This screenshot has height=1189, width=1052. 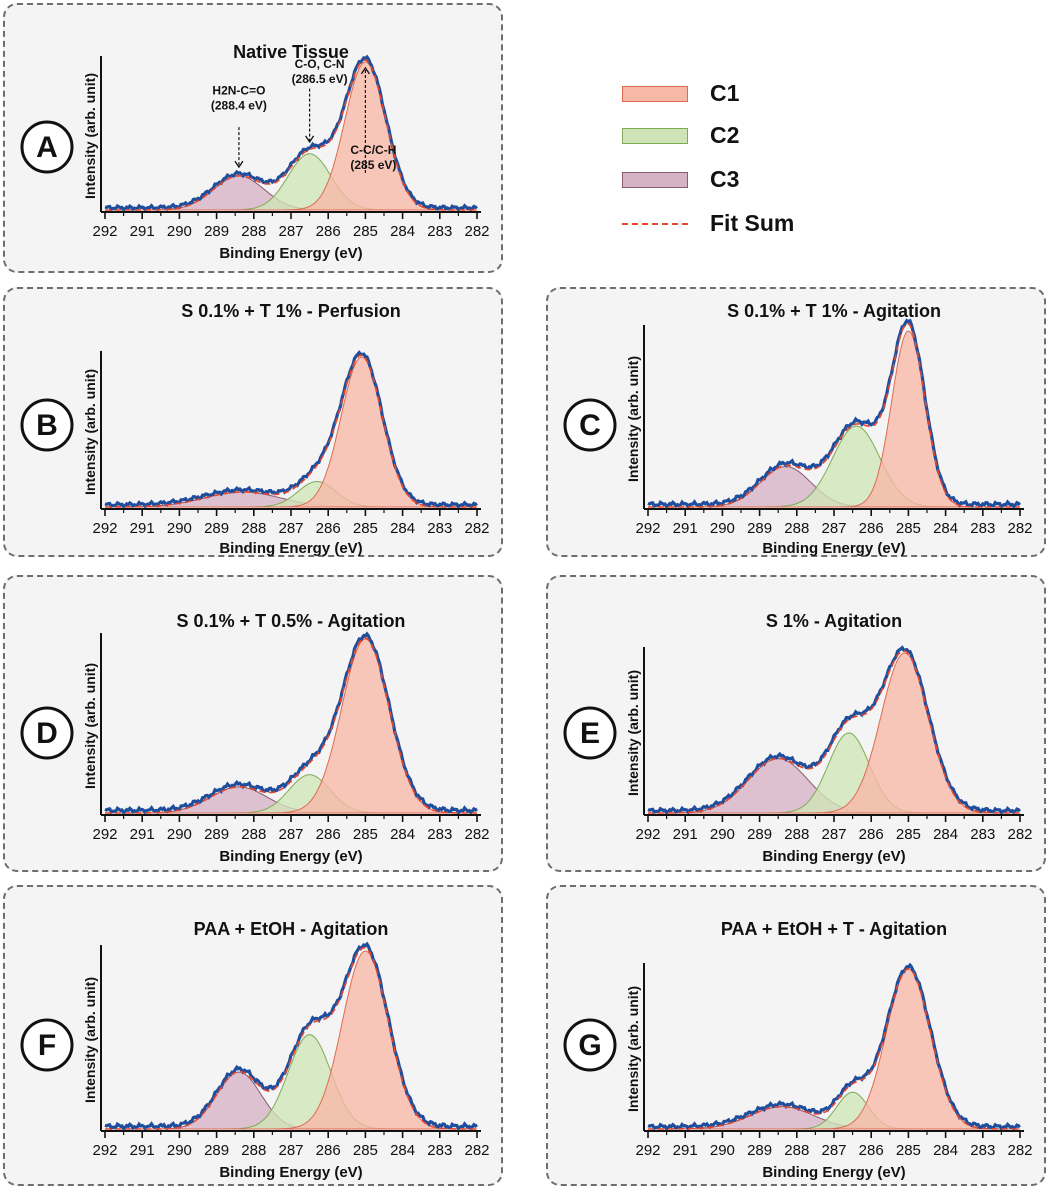 I want to click on panel-letter-F: F, so click(x=47, y=1045).